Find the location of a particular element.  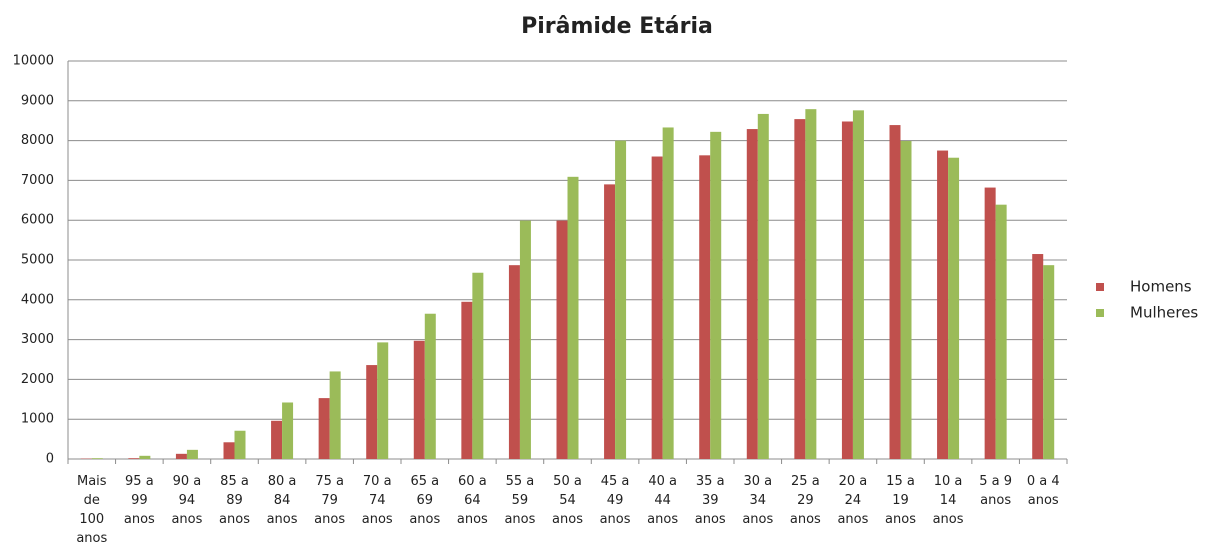

x-tick-label: 55 a 59 anos is located at coordinates (519, 500).